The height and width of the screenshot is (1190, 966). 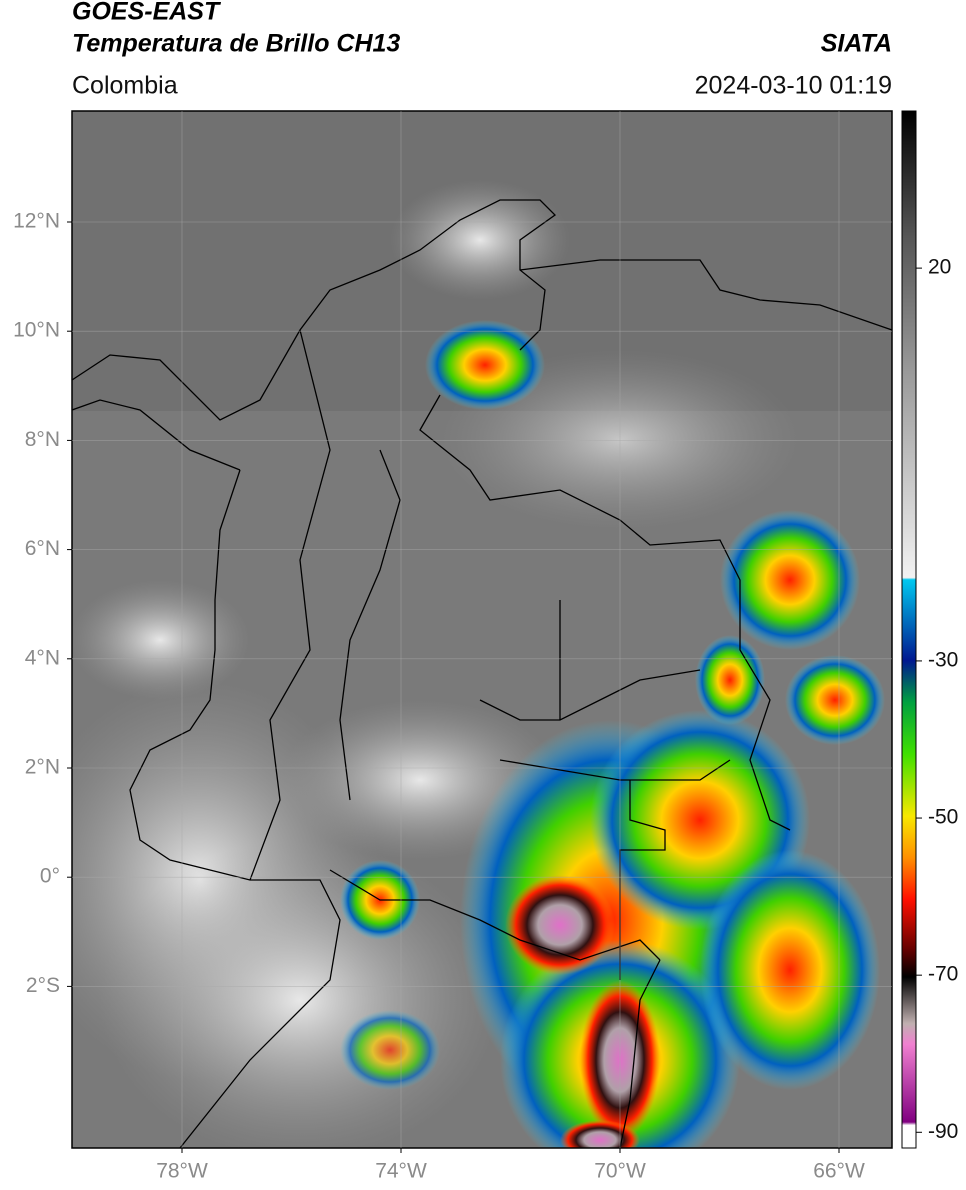 I want to click on colorbar-label: 20, so click(x=939, y=267).